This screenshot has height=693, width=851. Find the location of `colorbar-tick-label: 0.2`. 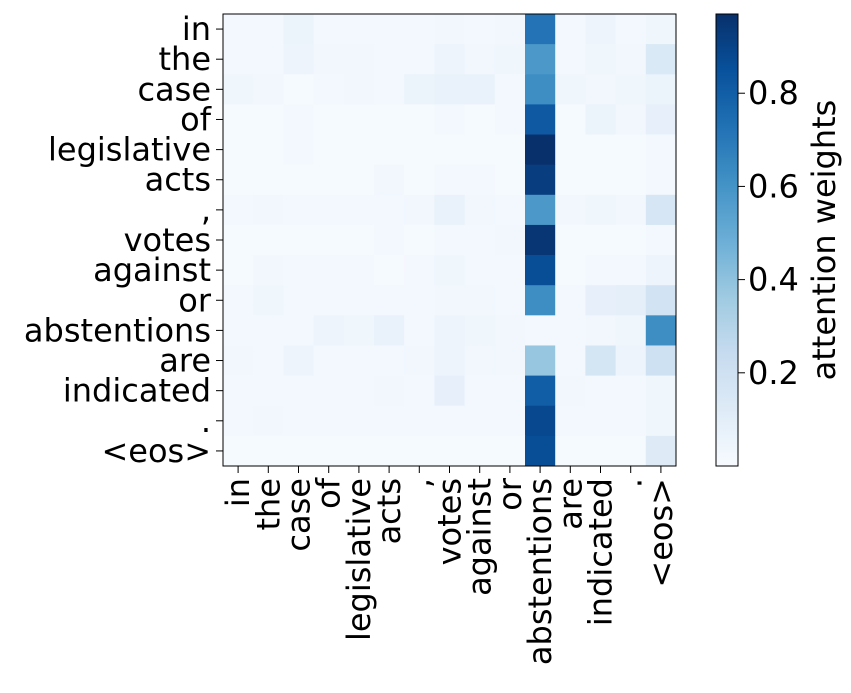

colorbar-tick-label: 0.2 is located at coordinates (773, 373).